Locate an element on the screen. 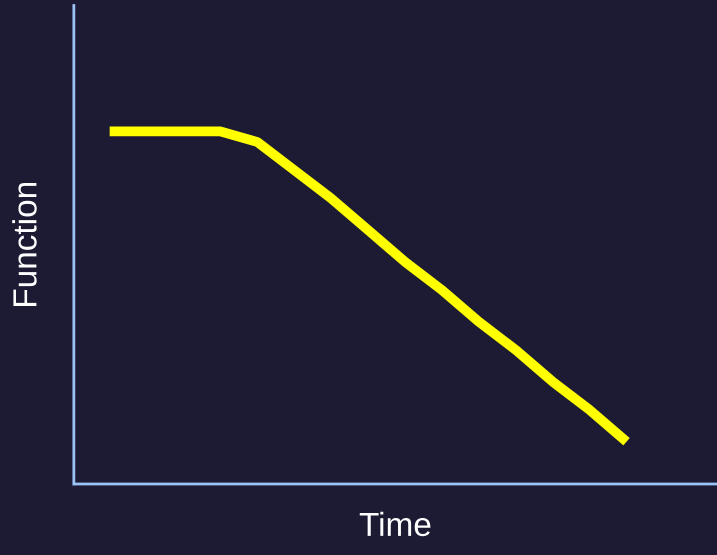 This screenshot has height=555, width=717. x-axis-title: Time is located at coordinates (395, 524).